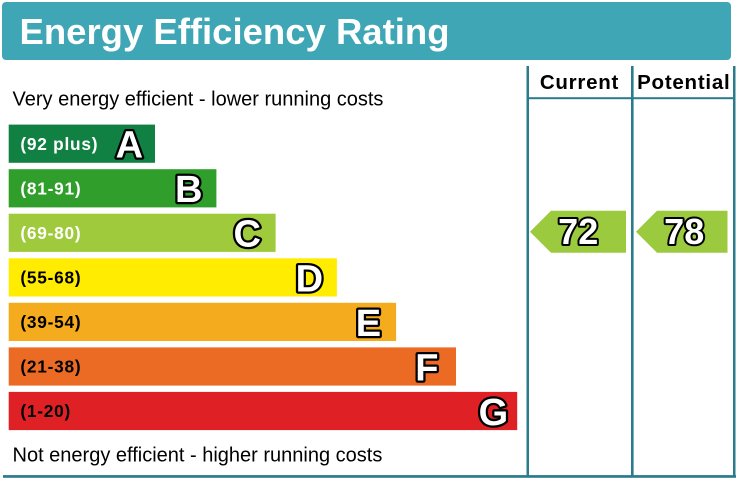 The width and height of the screenshot is (738, 488). I want to click on svg-text: Current, so click(579, 82).